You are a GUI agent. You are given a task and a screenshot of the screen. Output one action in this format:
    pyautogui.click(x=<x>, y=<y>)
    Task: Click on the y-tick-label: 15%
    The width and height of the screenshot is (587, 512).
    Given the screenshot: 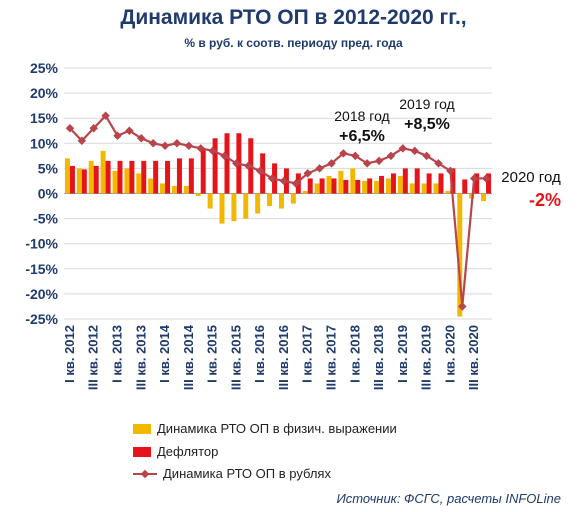 What is the action you would take?
    pyautogui.click(x=44, y=118)
    